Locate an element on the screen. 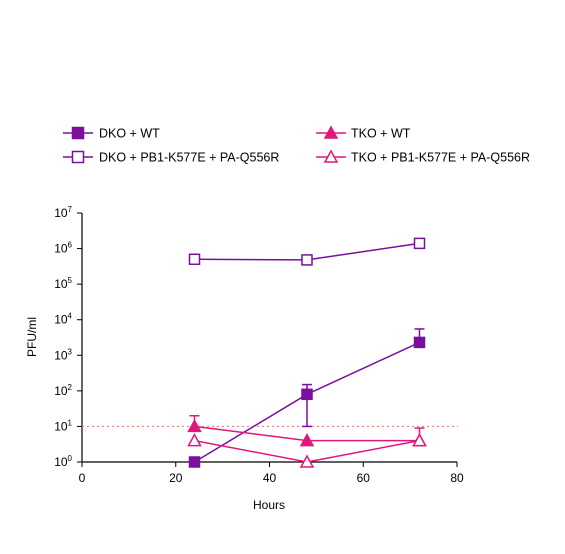 The width and height of the screenshot is (565, 554). y-tick-label: 10³ is located at coordinates (63, 354).